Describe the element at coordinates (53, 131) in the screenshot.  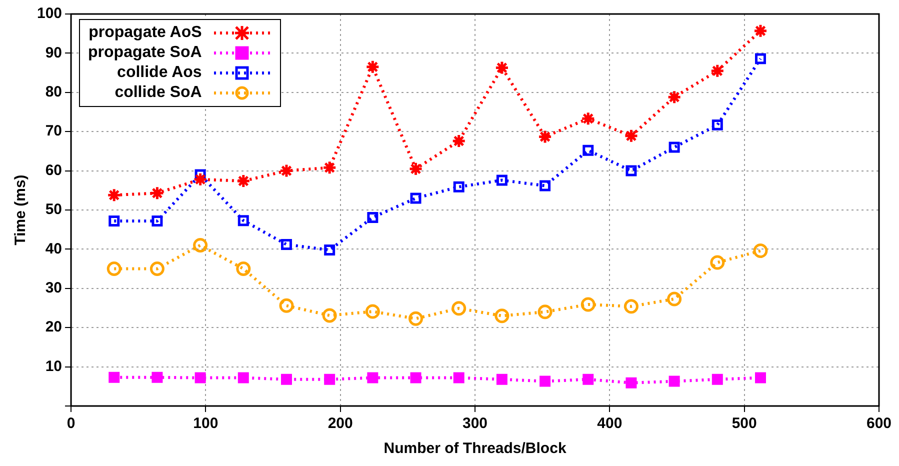
I see `y-tick-label: 70` at that location.